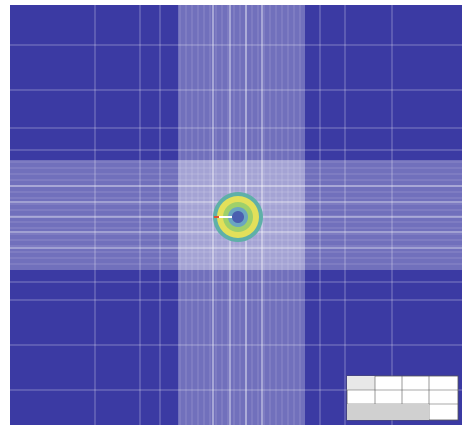 The width and height of the screenshot is (464, 429). I want to click on info-table, so click(402, 398).